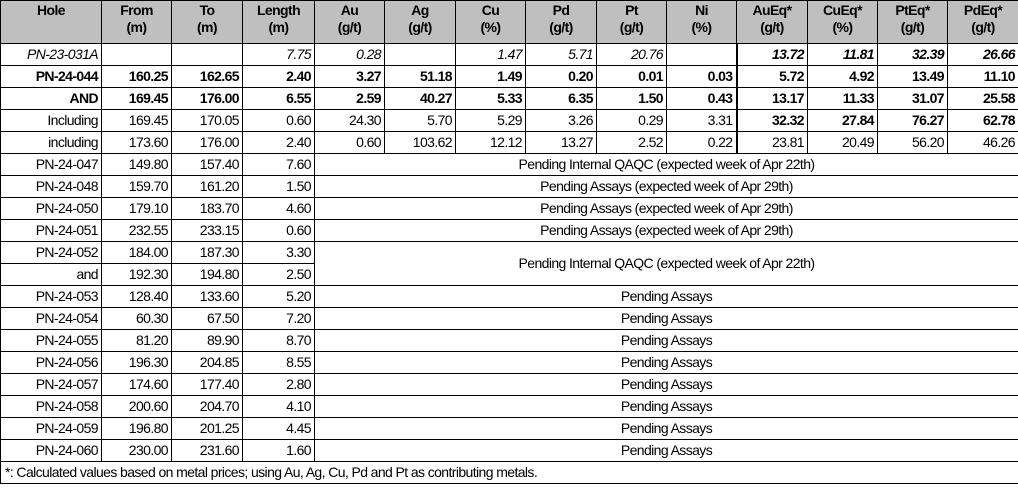  I want to click on cell-au: 0.60, so click(349, 142).